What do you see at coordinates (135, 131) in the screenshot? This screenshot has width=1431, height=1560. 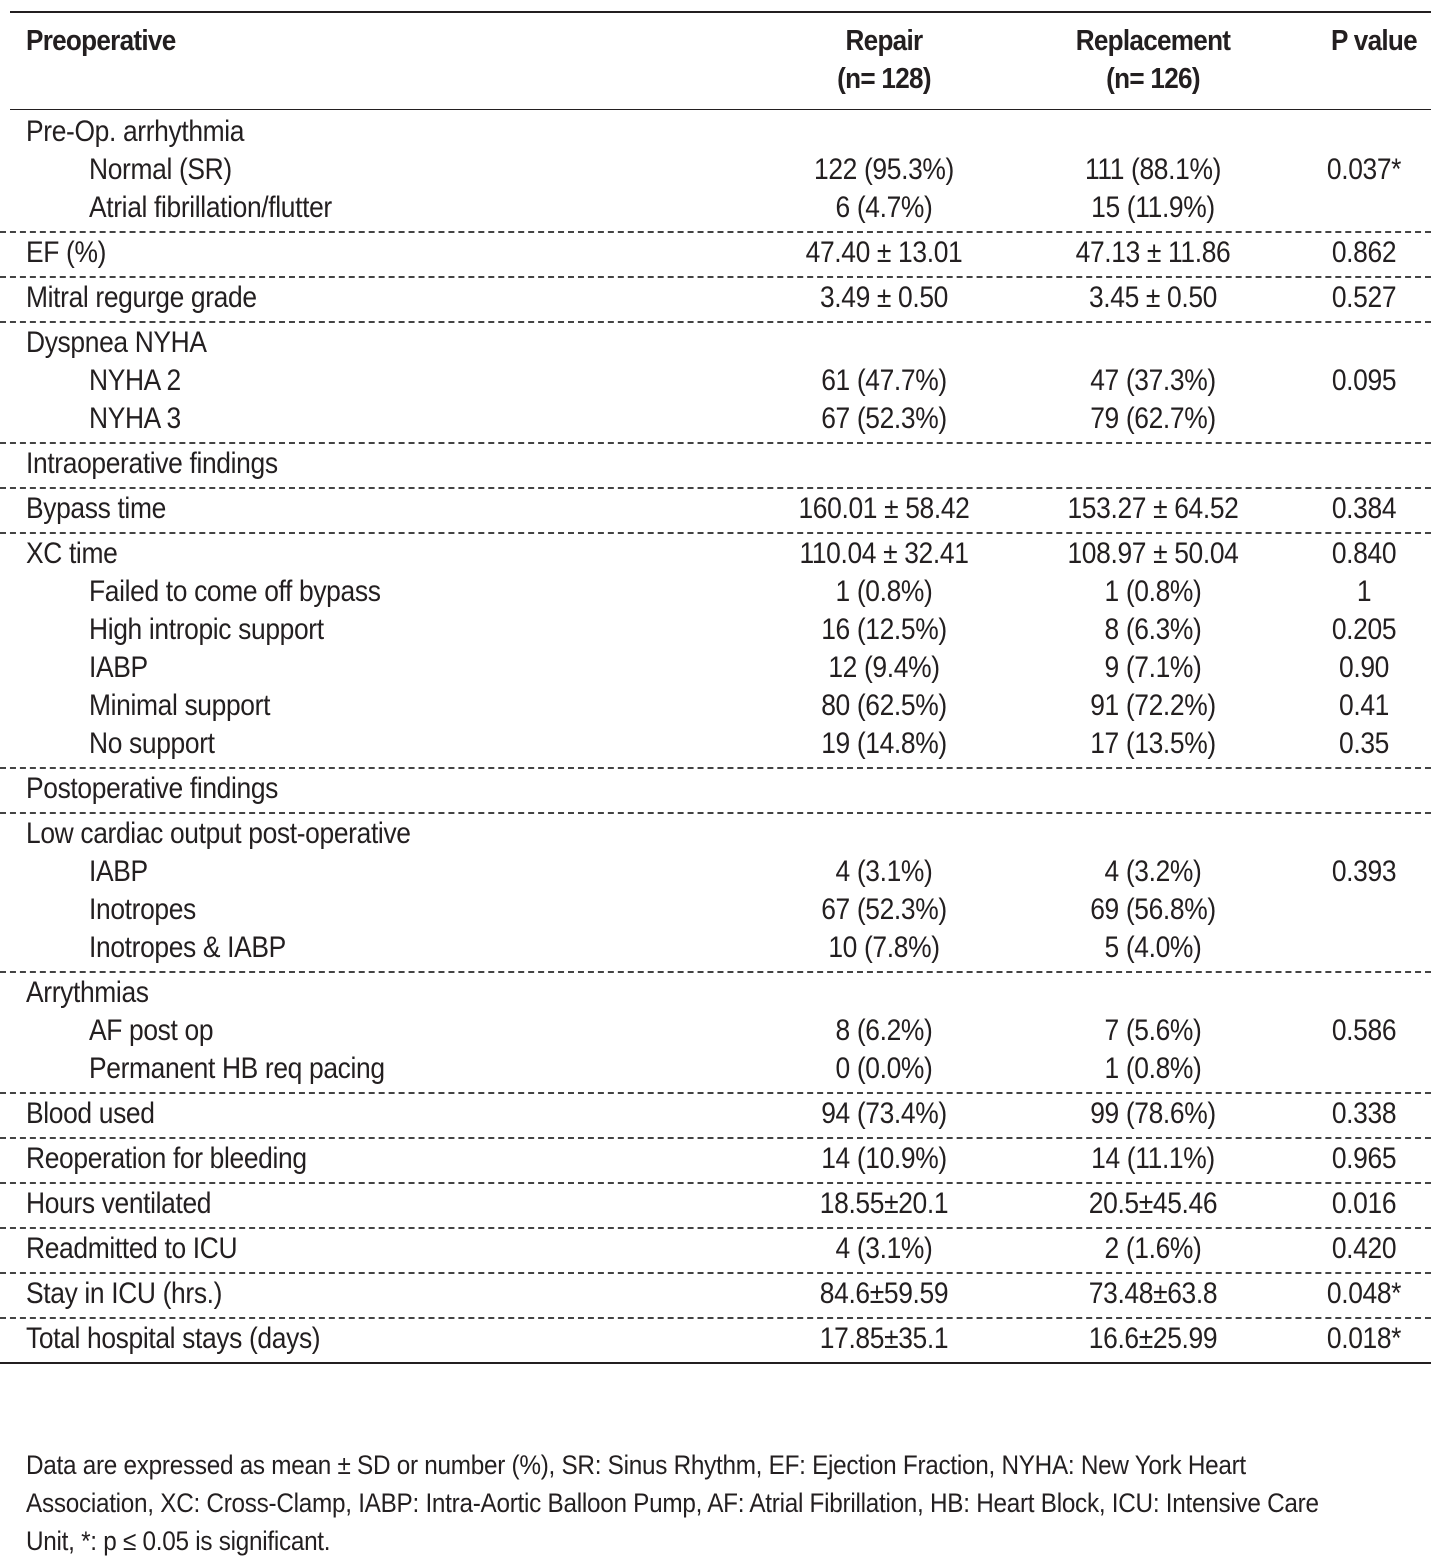 I see `row-label: Pre-Op. arrhythmia` at bounding box center [135, 131].